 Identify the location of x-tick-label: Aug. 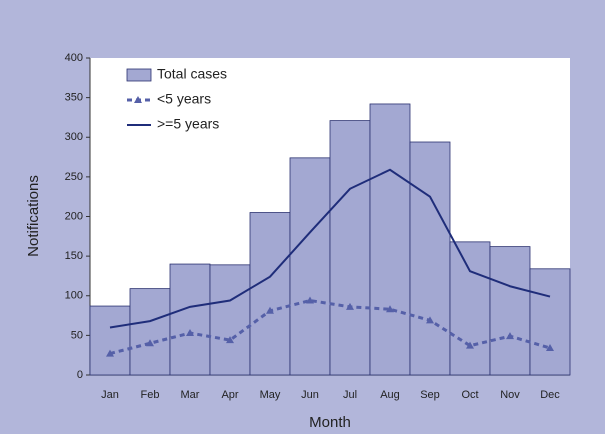
(390, 395).